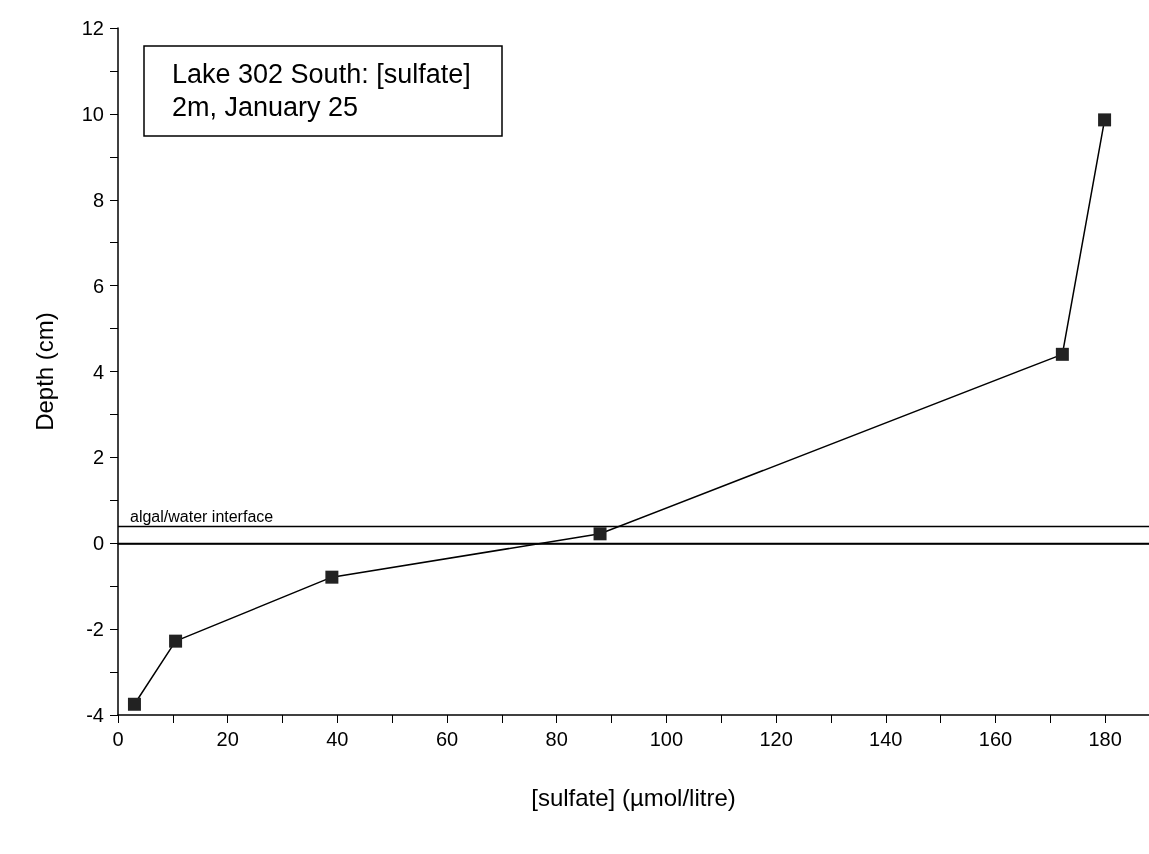  Describe the element at coordinates (95, 629) in the screenshot. I see `y-tick-label: -2` at that location.